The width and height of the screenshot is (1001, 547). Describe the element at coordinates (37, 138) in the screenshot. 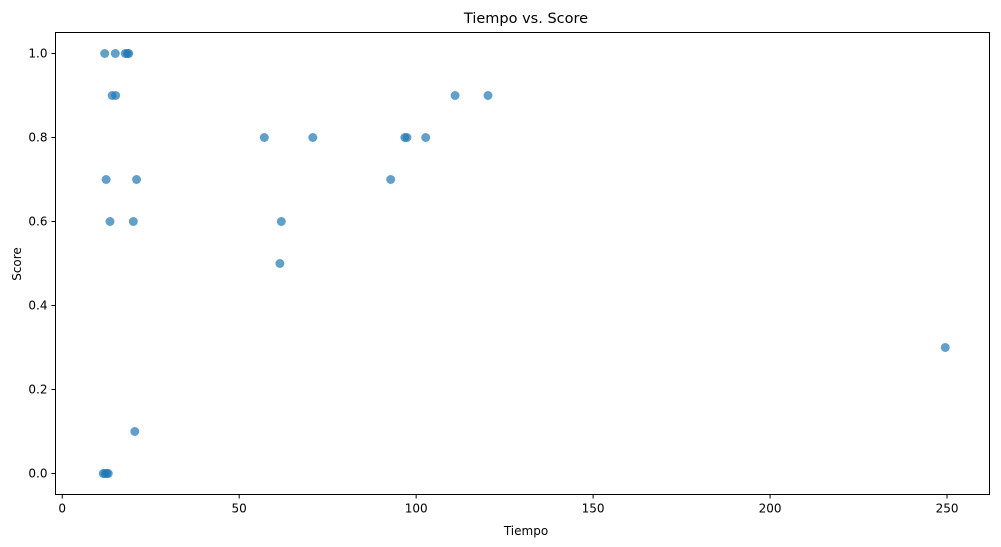

I see `y-tick-label: 0.8` at that location.